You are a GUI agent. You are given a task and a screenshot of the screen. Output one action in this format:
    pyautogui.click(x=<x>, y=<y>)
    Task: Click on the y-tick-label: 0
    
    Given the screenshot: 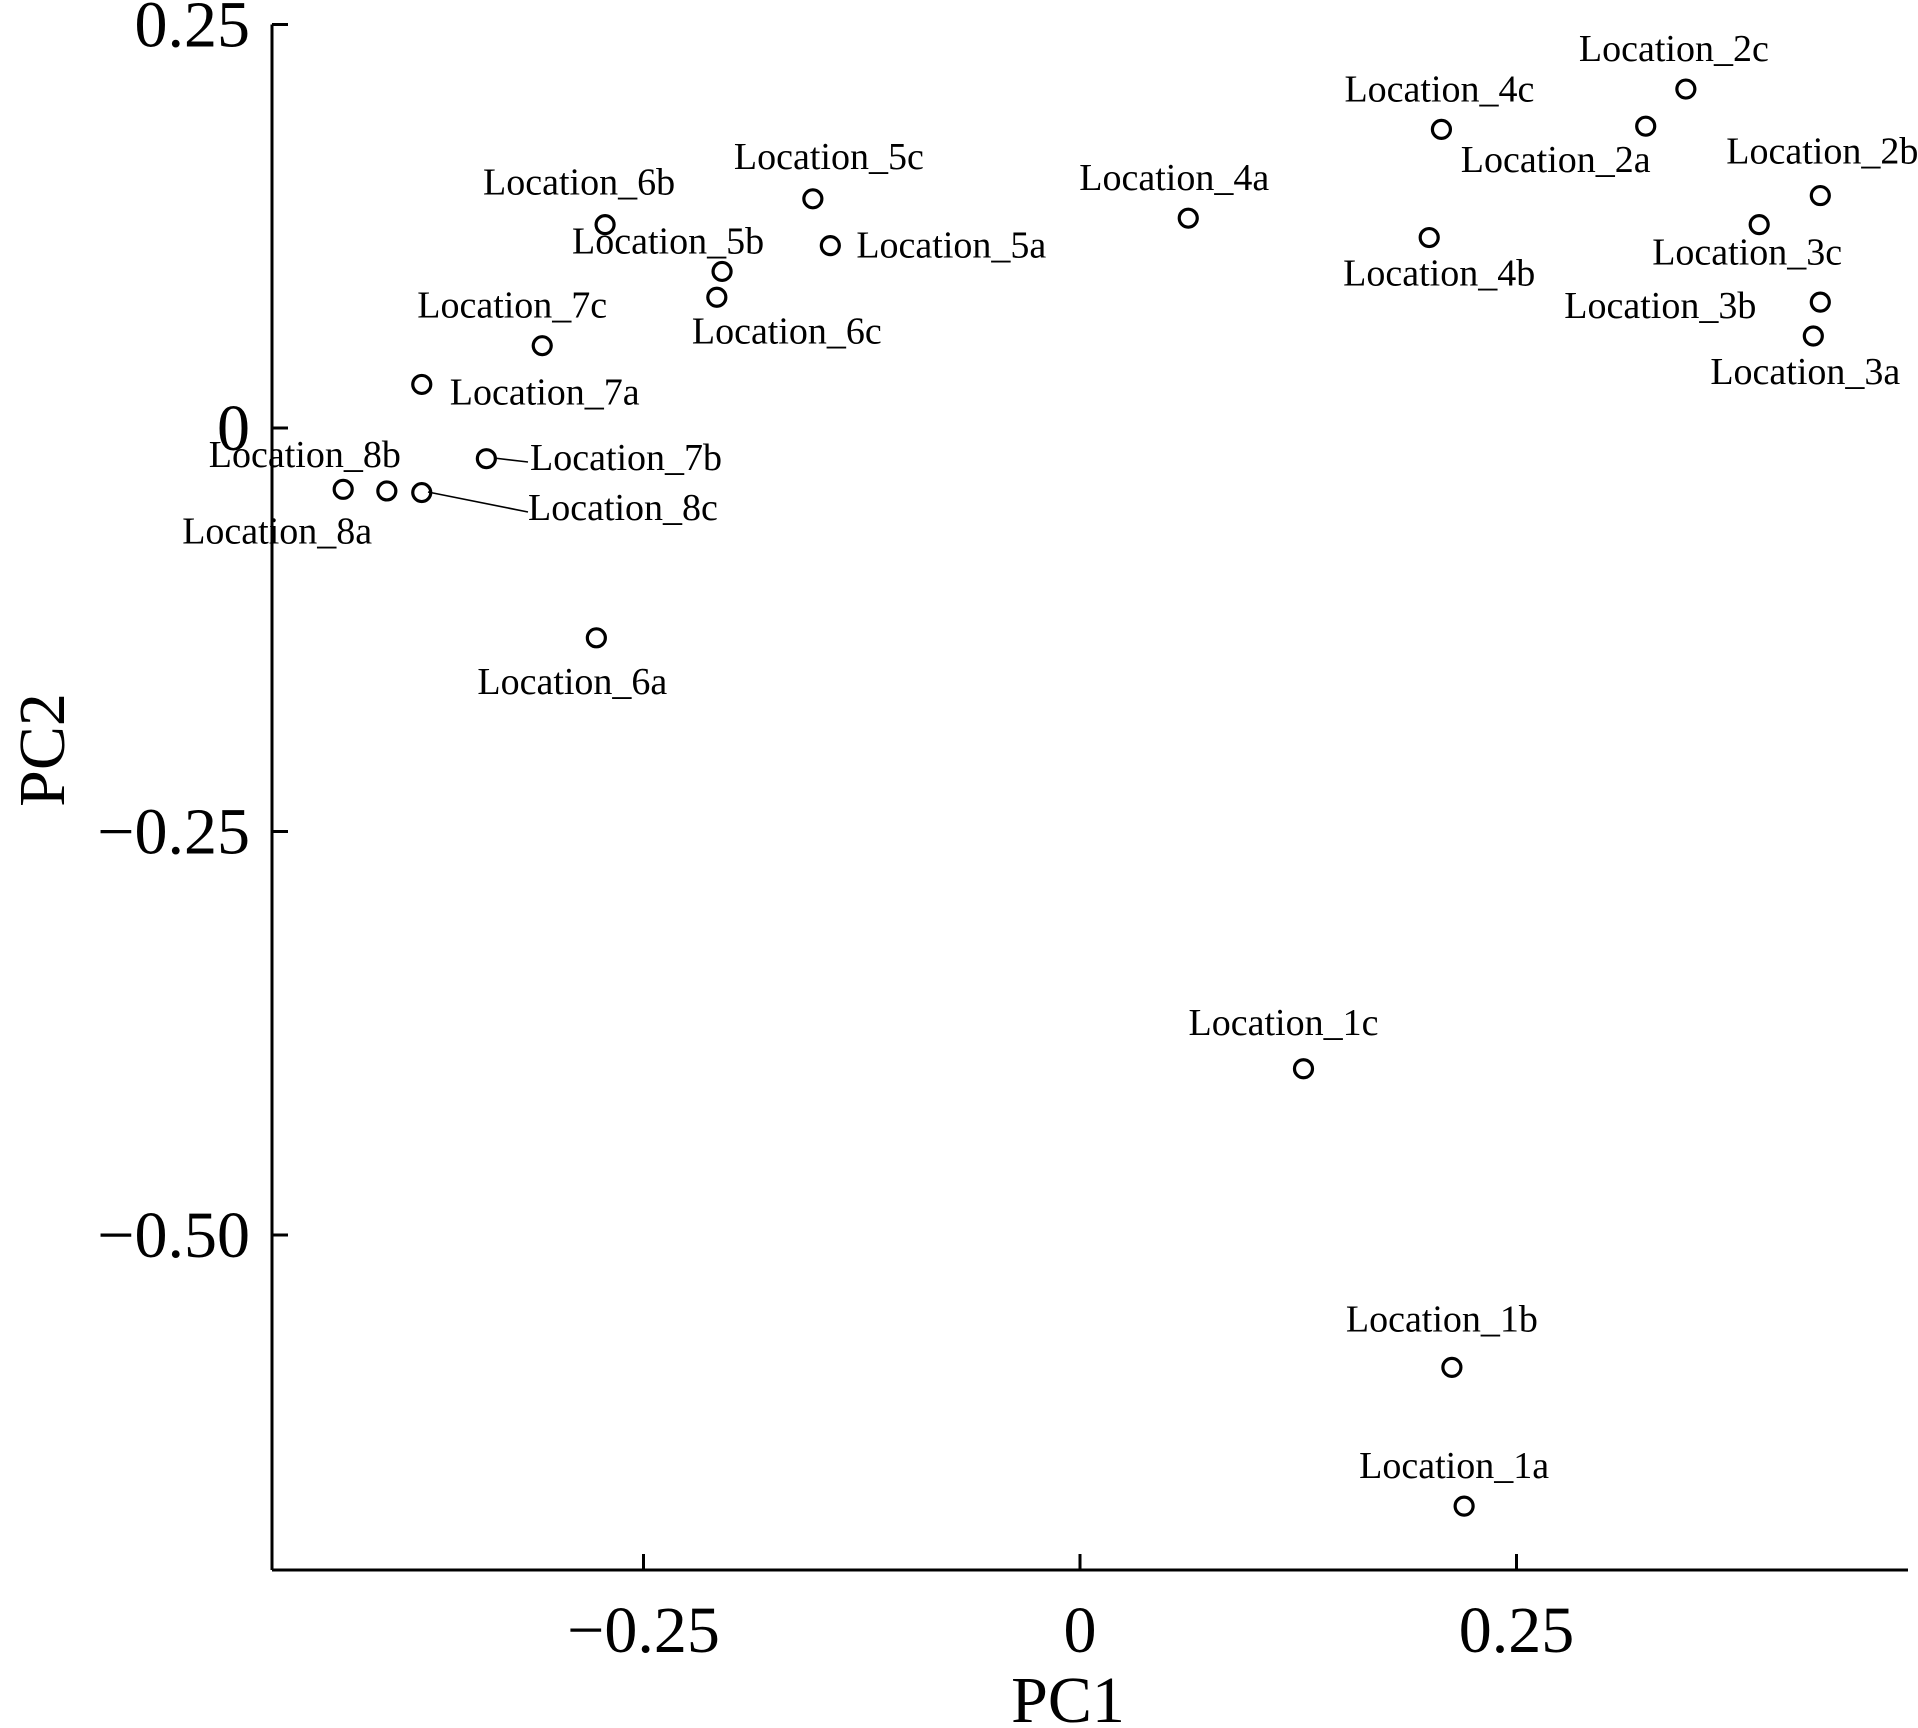 What is the action you would take?
    pyautogui.click(x=233, y=428)
    